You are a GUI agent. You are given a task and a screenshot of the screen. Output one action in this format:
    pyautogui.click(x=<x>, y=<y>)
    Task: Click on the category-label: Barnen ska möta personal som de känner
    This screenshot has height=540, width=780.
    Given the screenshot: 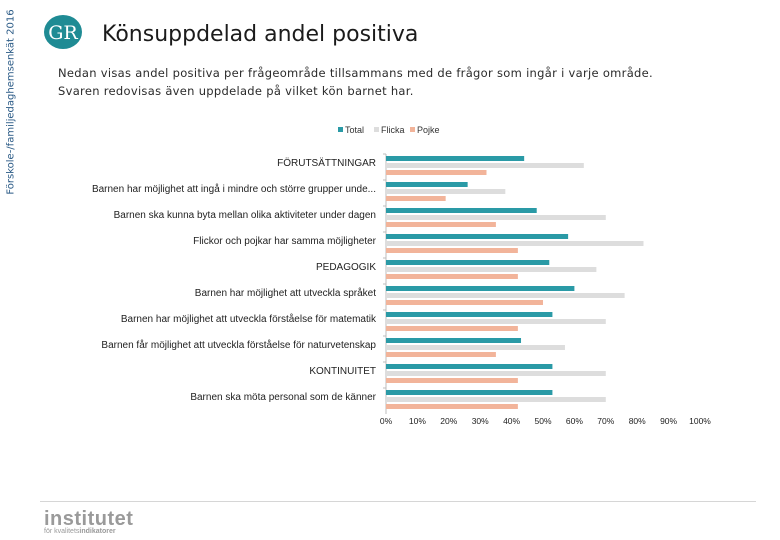 What is the action you would take?
    pyautogui.click(x=283, y=397)
    